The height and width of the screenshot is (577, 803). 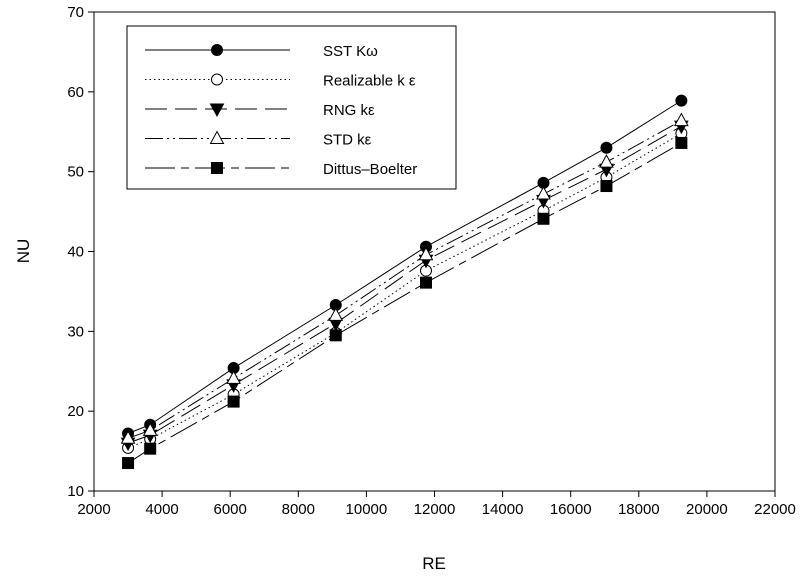 I want to click on y-axis-label: NU, so click(x=23, y=251).